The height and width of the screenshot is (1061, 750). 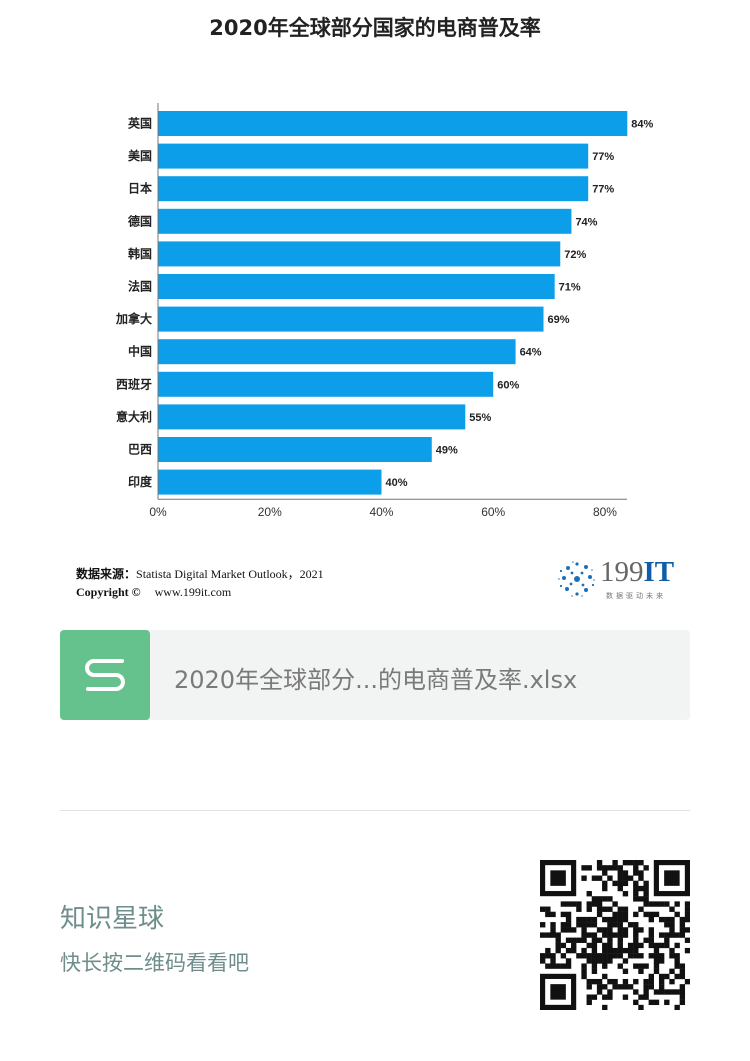 I want to click on logo-wordmark: 199IT, so click(x=637, y=572).